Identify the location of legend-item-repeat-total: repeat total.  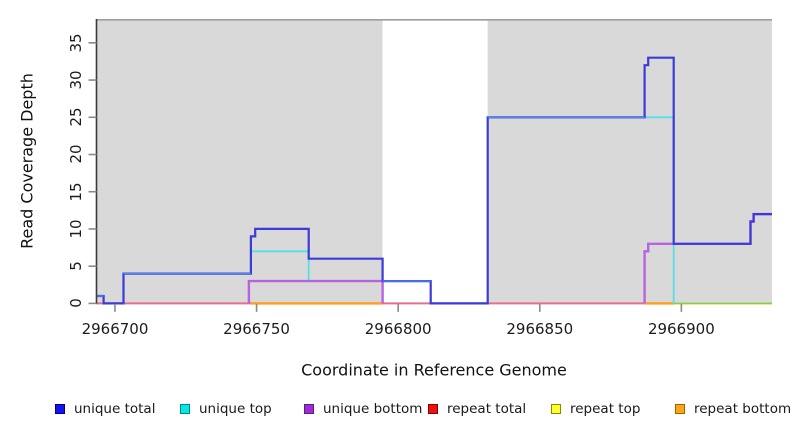
(477, 409).